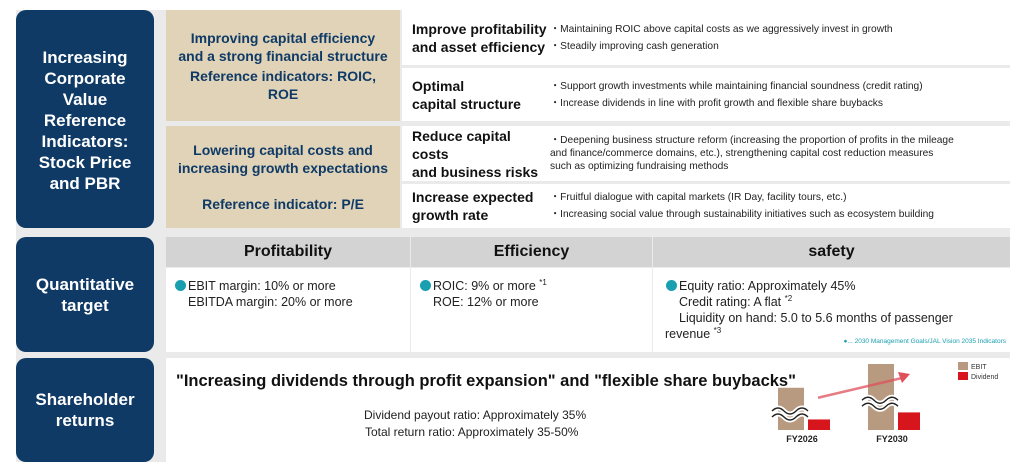 The width and height of the screenshot is (1024, 469). What do you see at coordinates (963, 366) in the screenshot?
I see `legend-swatch-ebit` at bounding box center [963, 366].